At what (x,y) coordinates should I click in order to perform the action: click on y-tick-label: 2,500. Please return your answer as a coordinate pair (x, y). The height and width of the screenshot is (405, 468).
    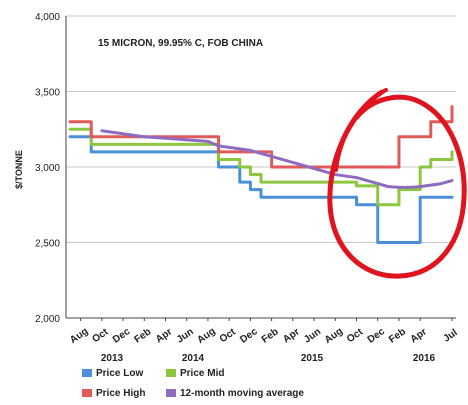
    Looking at the image, I should click on (47, 244).